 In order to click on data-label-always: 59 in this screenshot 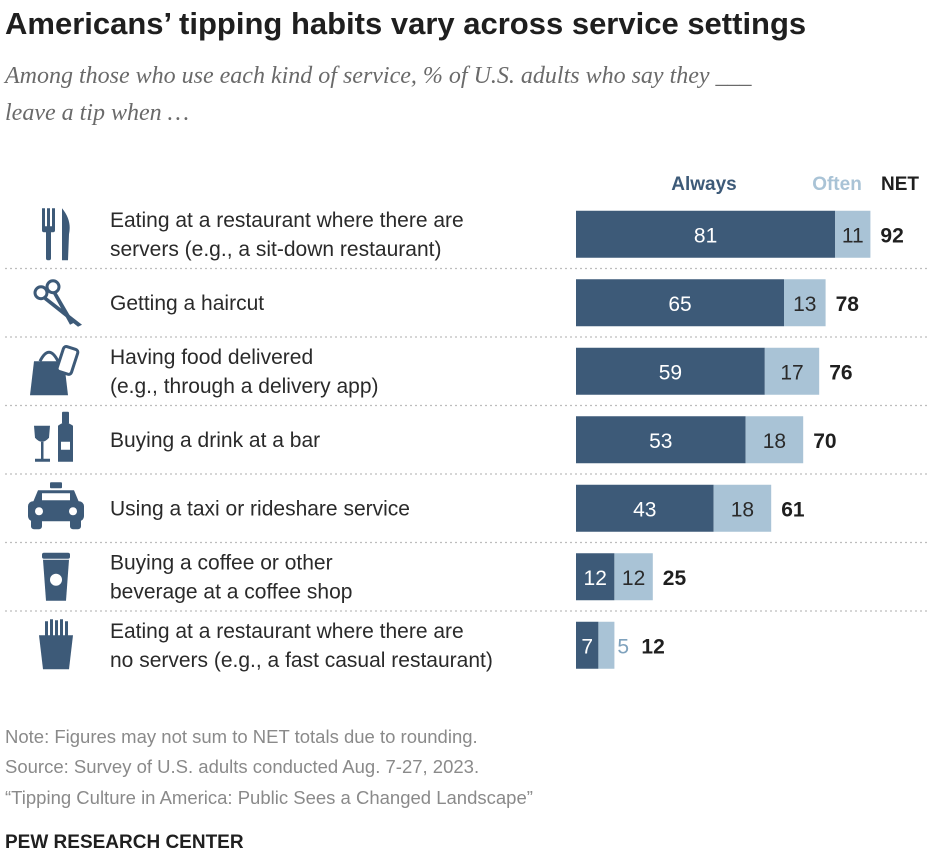, I will do `click(670, 372)`.